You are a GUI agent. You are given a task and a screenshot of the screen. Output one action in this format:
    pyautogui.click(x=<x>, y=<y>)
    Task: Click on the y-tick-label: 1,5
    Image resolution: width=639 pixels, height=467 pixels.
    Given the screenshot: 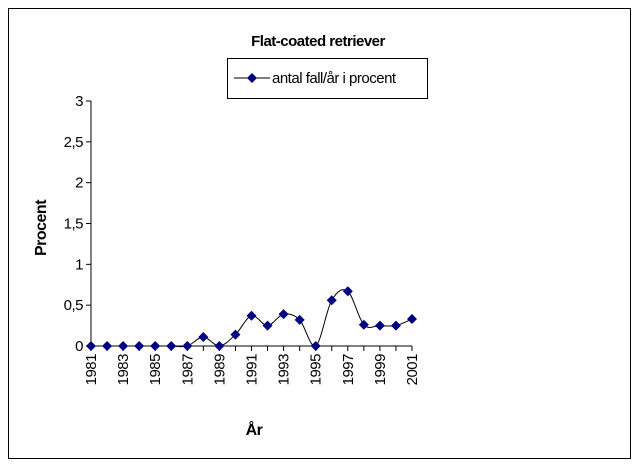 What is the action you would take?
    pyautogui.click(x=74, y=224)
    